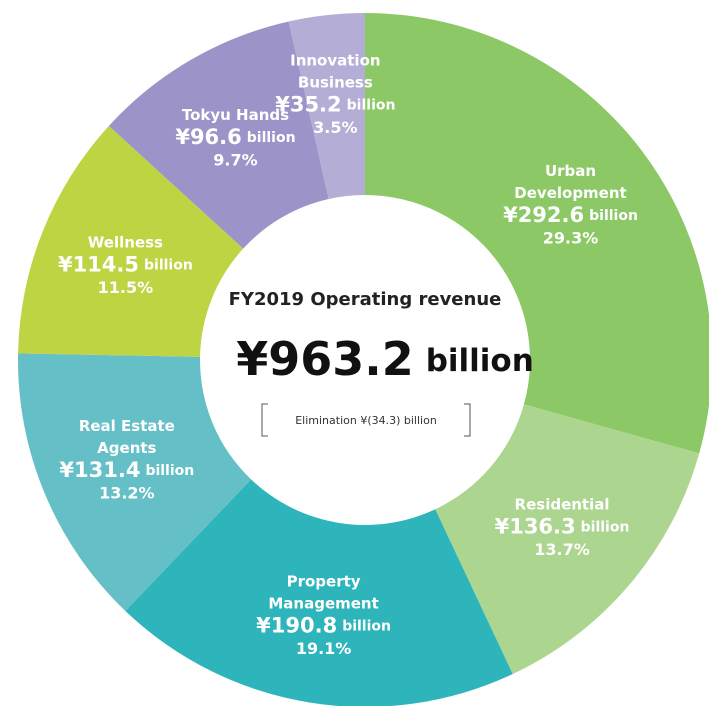  I want to click on slice-value-amount: ¥35.2, so click(308, 105).